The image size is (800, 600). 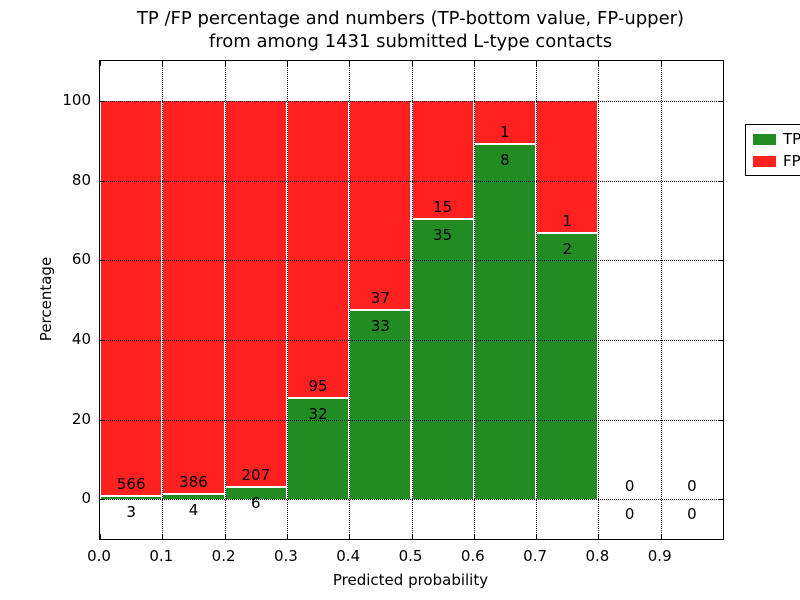 I want to click on legend-item-tp: TP, so click(x=776, y=139).